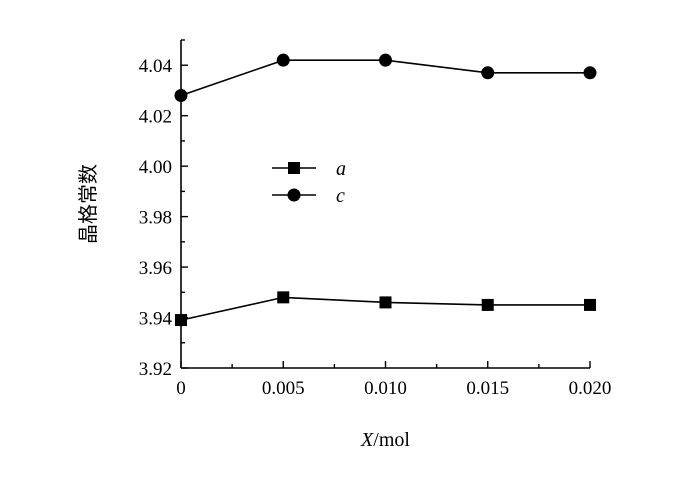 This screenshot has width=700, height=477. Describe the element at coordinates (156, 66) in the screenshot. I see `y-tick-label: 4.04` at that location.